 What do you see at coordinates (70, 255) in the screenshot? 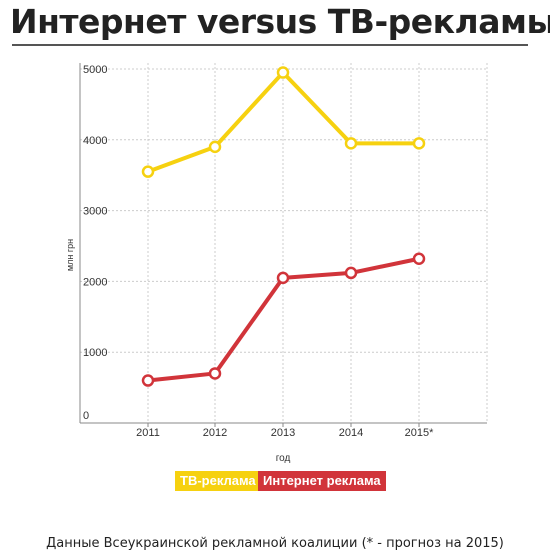
I see `y-axis-label: млн грн` at bounding box center [70, 255].